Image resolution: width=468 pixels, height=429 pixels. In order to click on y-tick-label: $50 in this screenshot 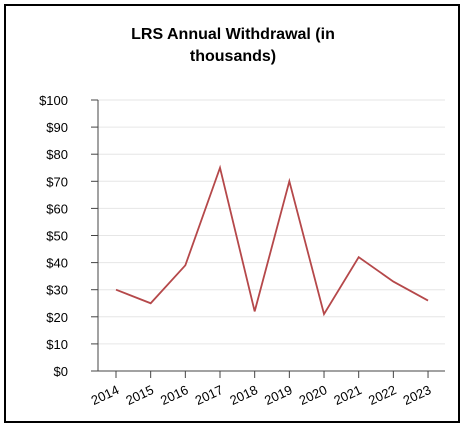, I will do `click(57, 236)`.